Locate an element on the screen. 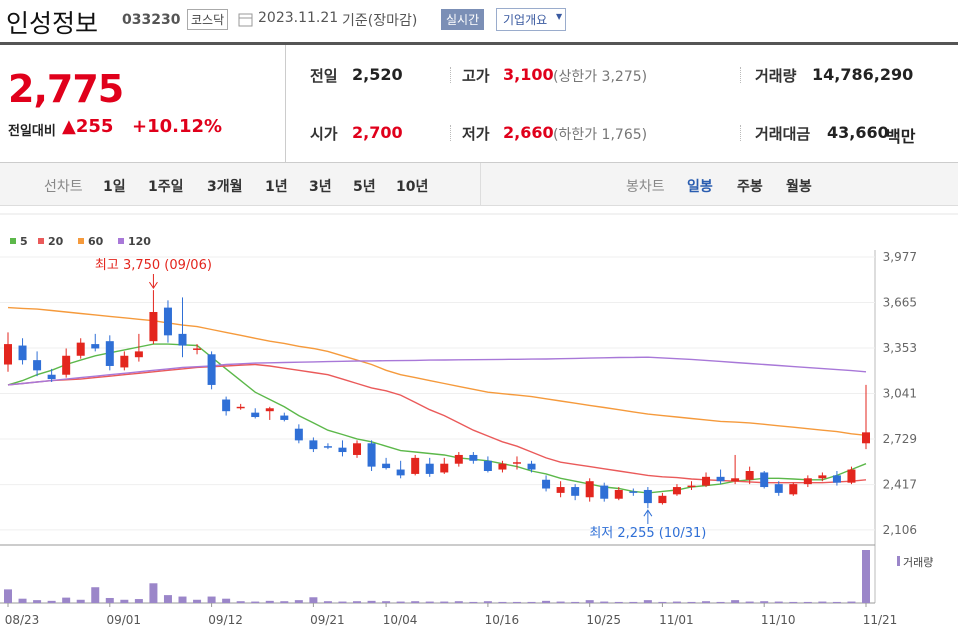 The height and width of the screenshot is (639, 958). tab: 월봉 is located at coordinates (799, 187).